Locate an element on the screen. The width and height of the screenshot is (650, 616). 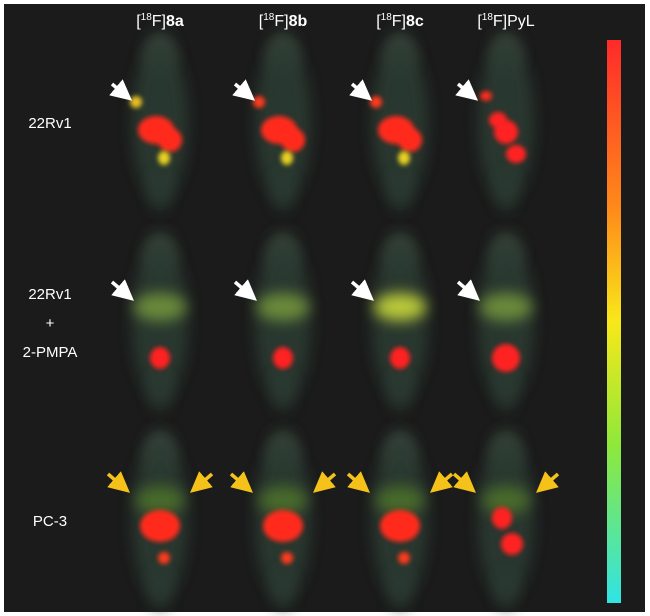
column-header: [18F]8a is located at coordinates (160, 21).